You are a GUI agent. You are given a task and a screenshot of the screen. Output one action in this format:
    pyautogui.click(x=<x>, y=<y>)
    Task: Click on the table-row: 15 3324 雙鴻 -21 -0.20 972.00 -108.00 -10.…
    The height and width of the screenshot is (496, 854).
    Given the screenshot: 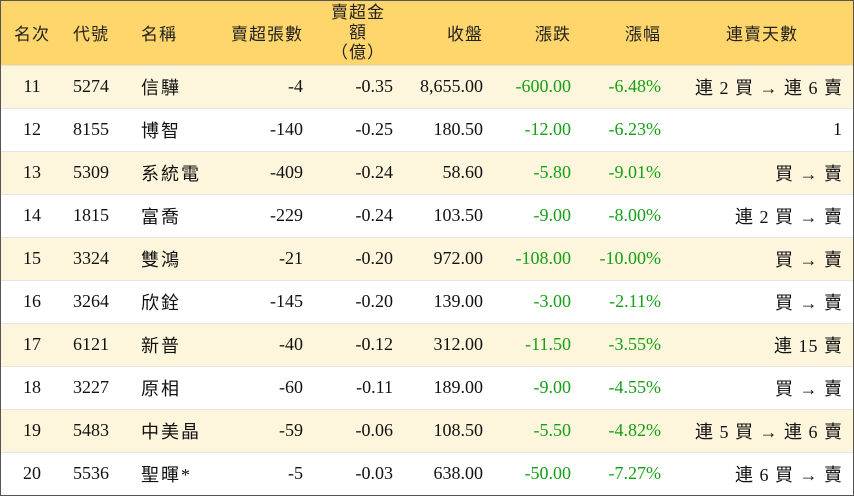 What is the action you would take?
    pyautogui.click(x=427, y=258)
    